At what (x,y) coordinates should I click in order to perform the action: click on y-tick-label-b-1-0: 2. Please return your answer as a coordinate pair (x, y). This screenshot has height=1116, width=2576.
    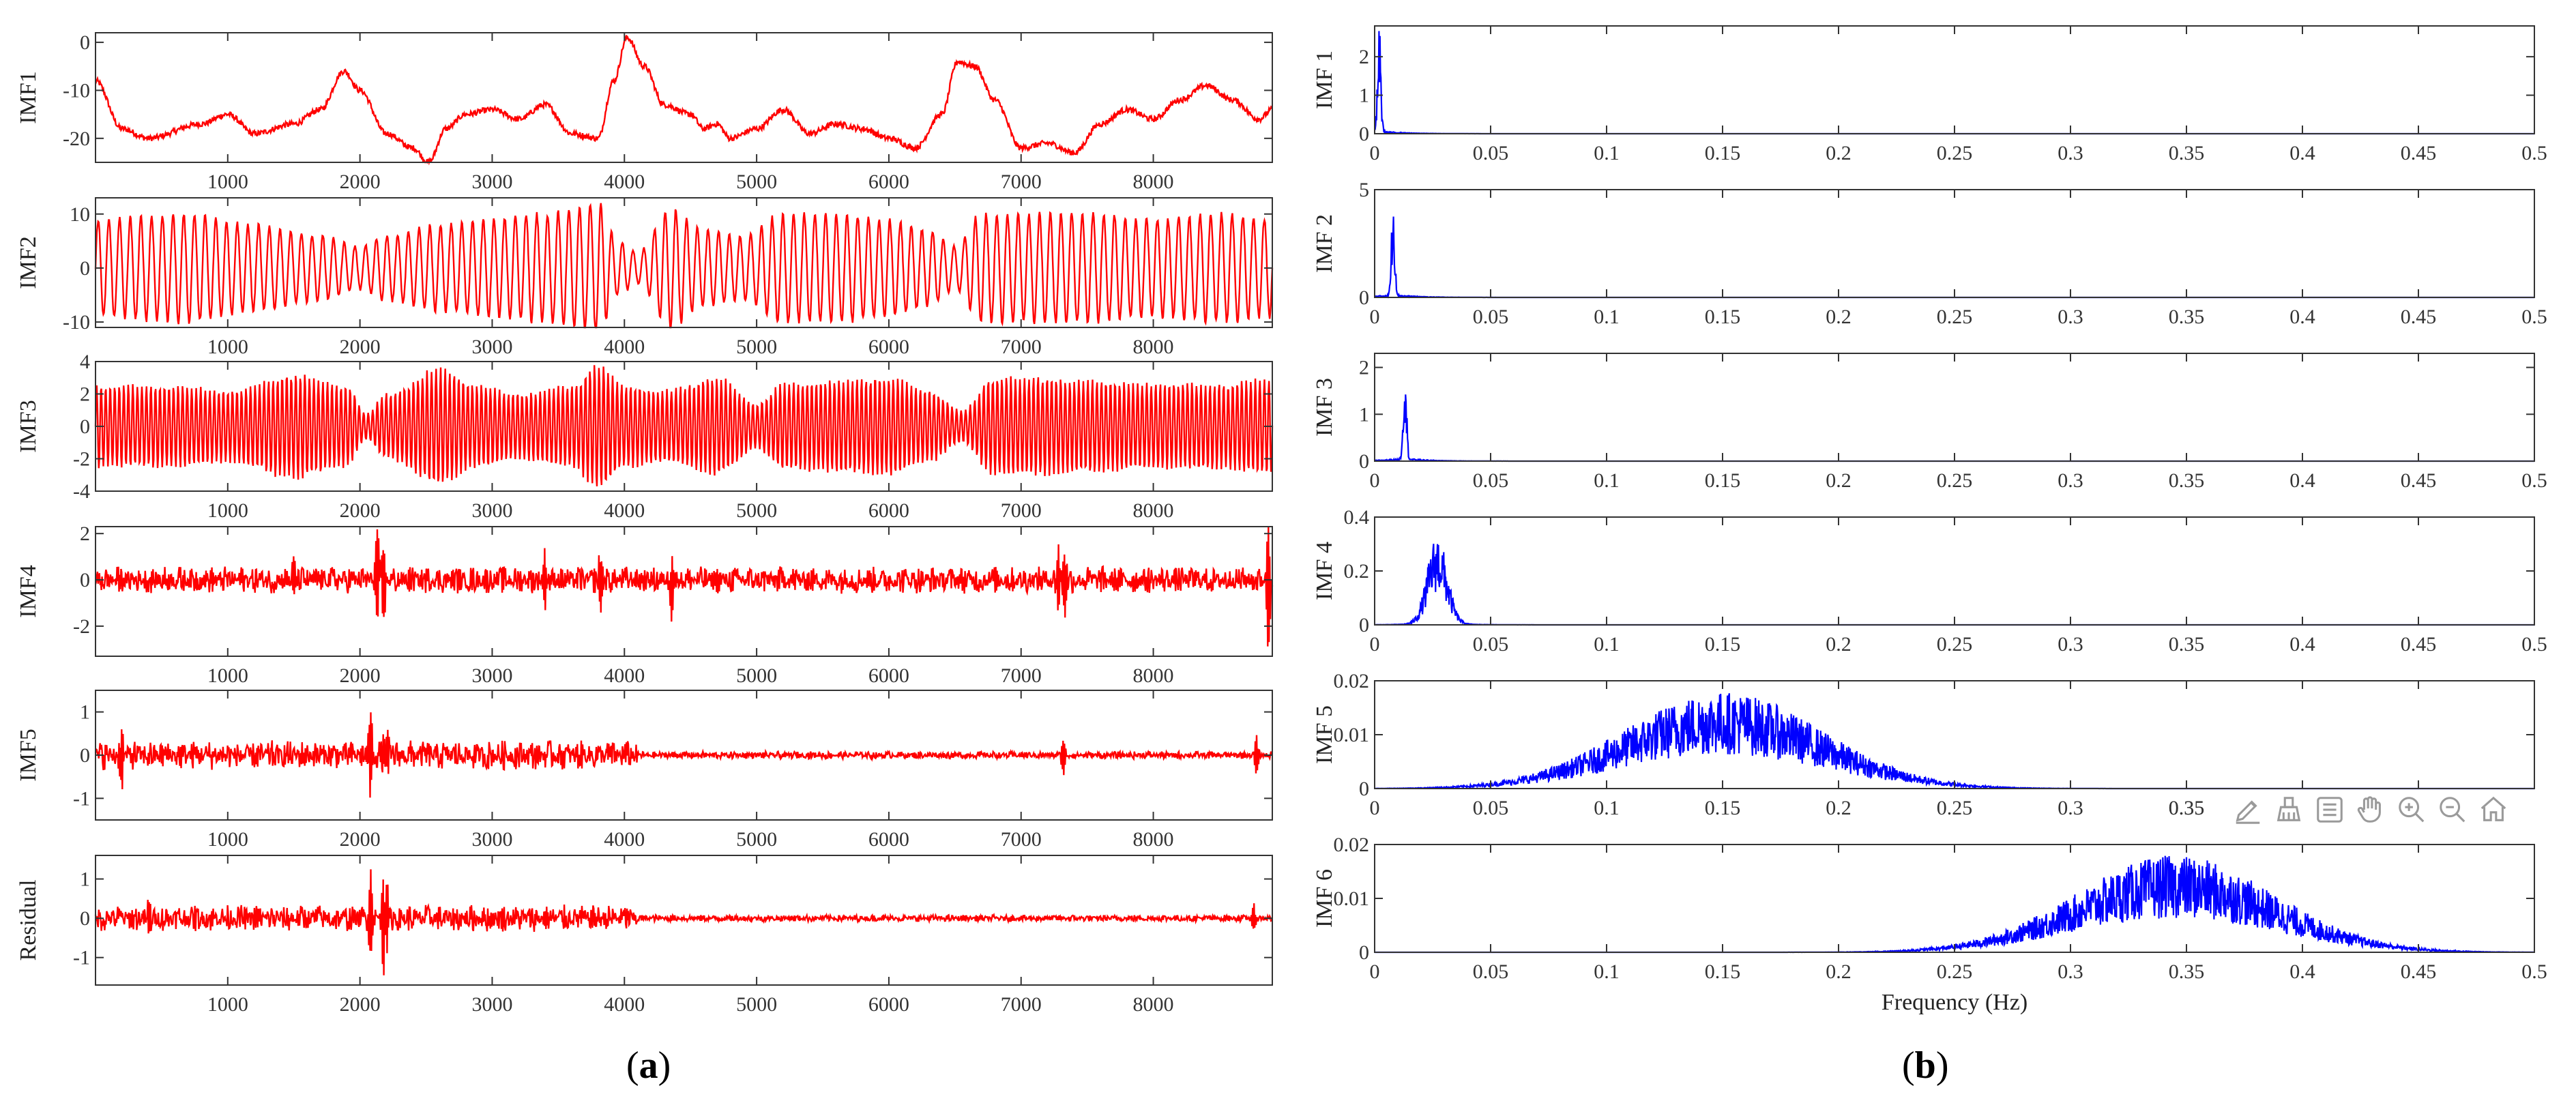
    Looking at the image, I should click on (1364, 57).